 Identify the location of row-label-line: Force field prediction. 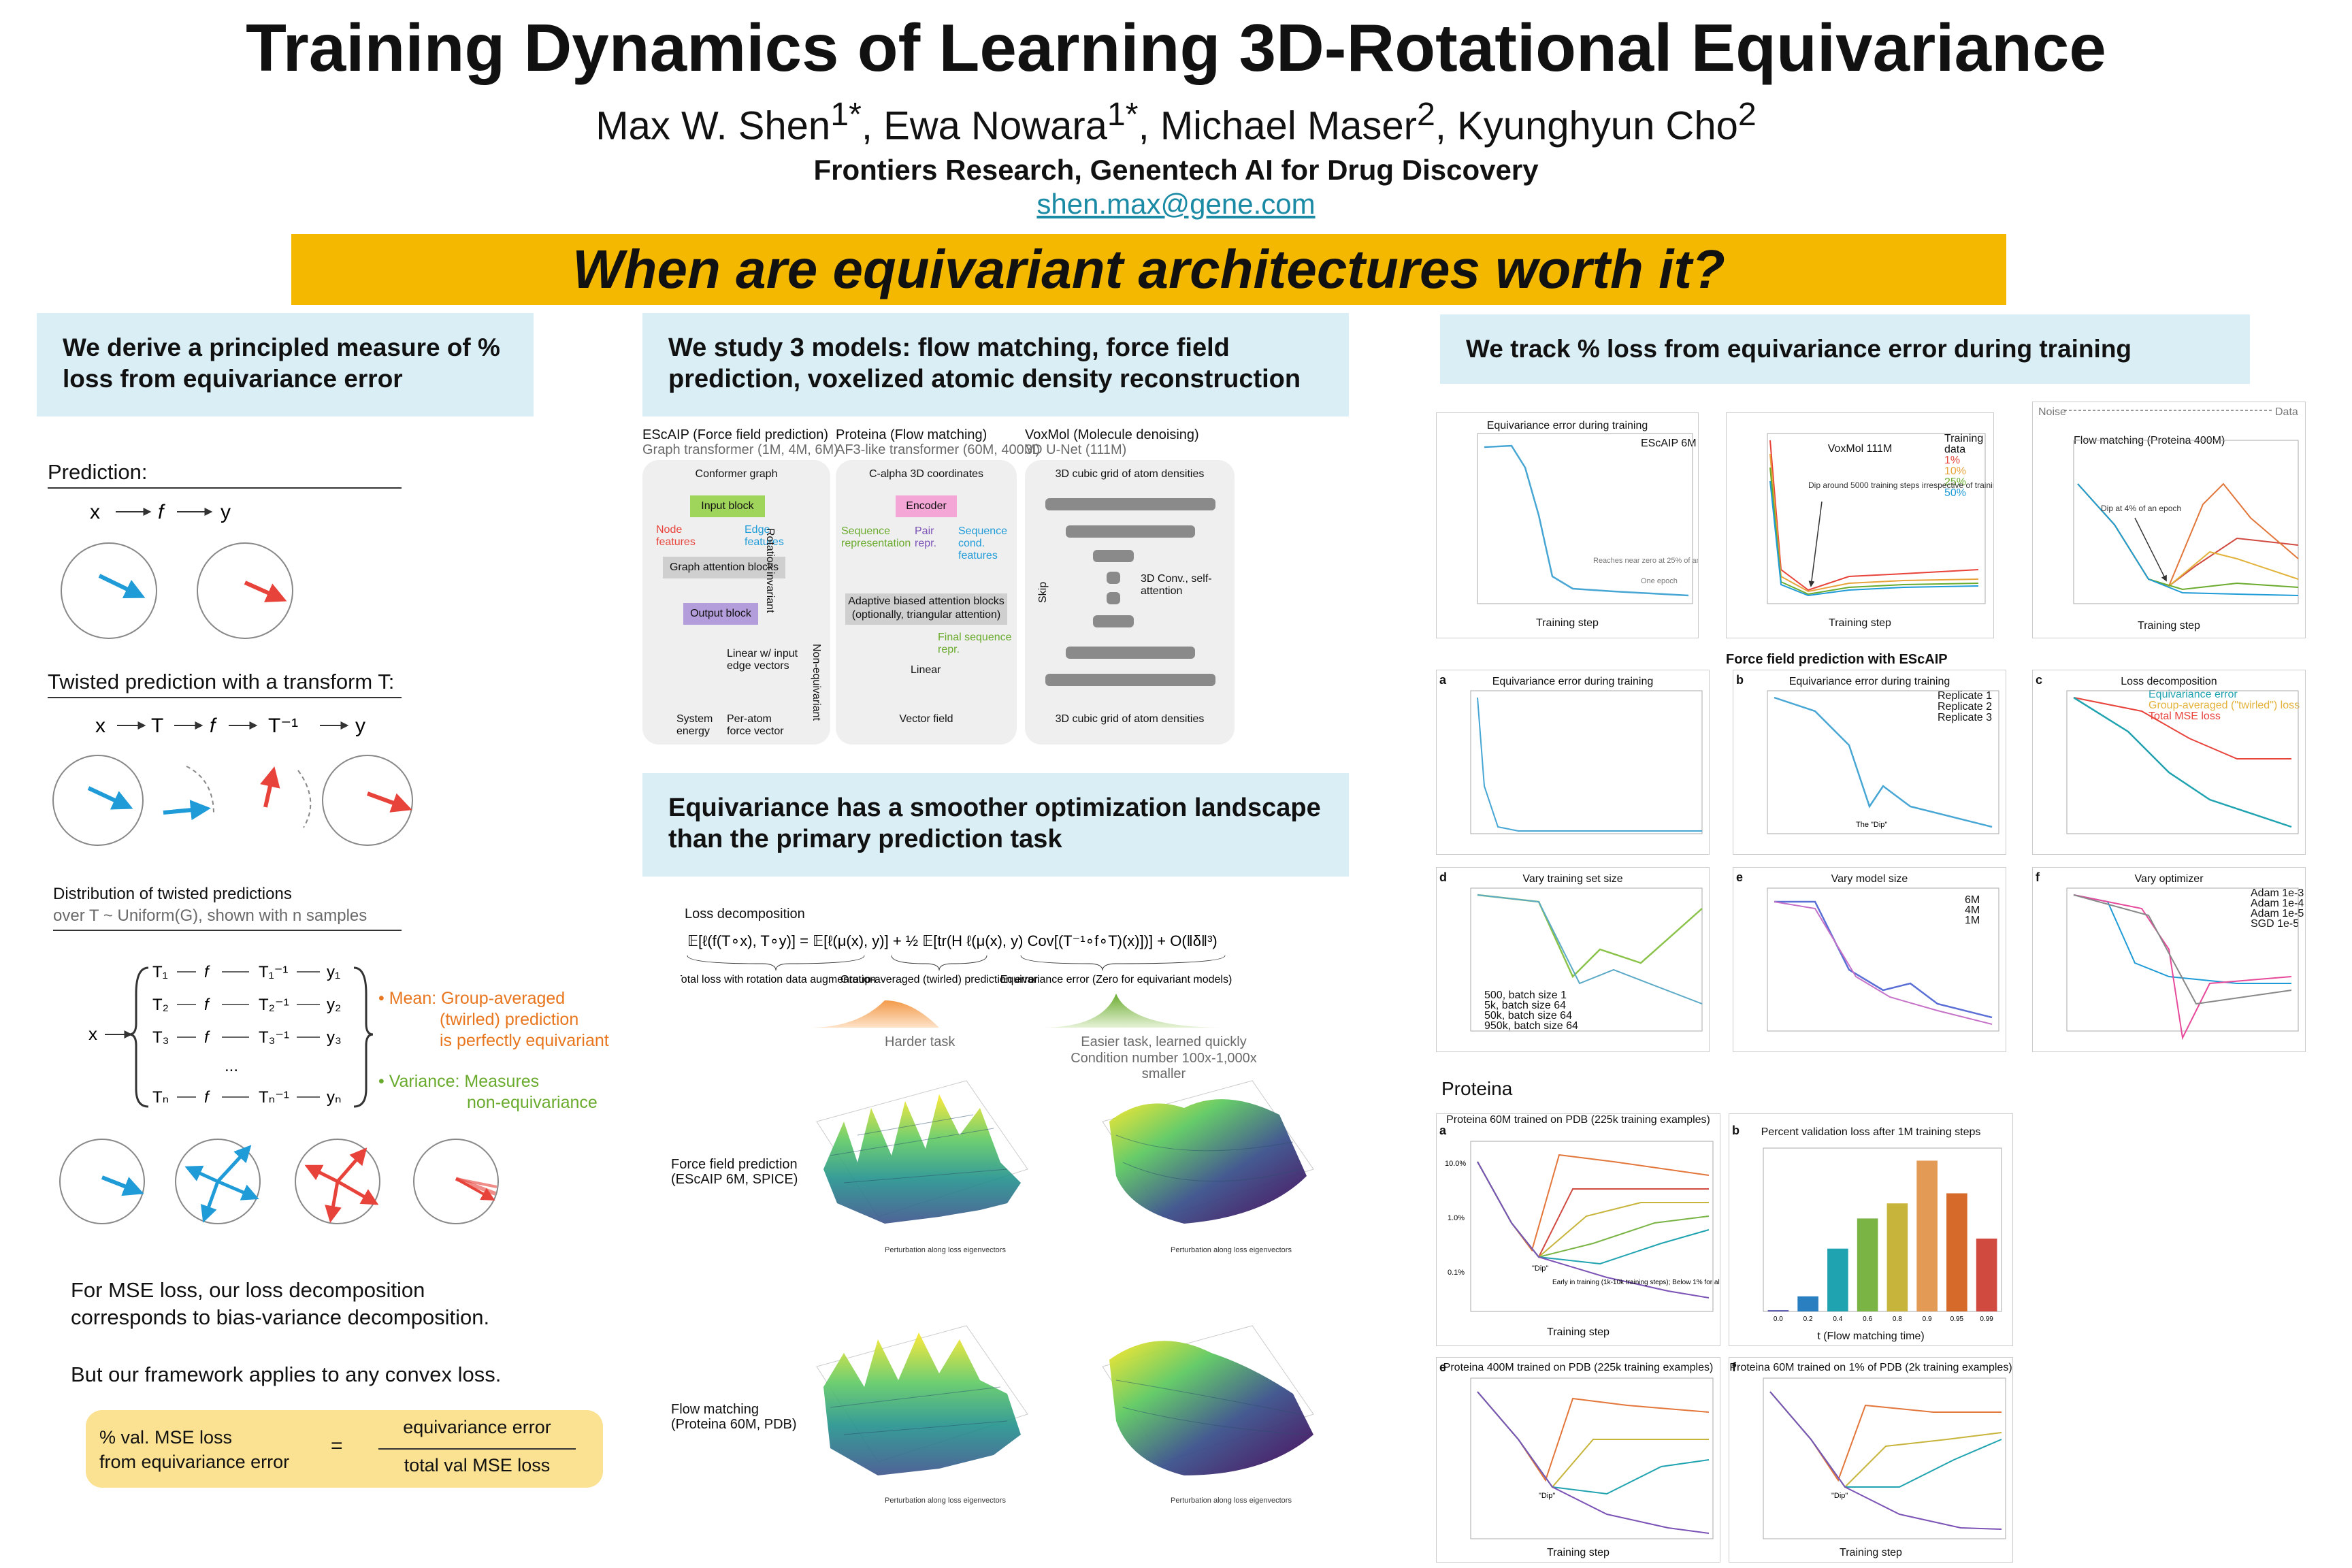
(735, 1164).